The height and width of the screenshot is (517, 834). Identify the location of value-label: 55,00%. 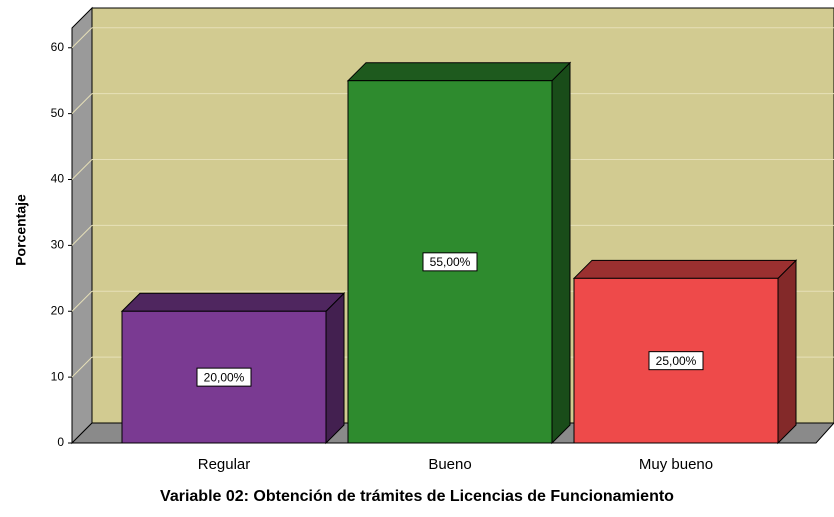
(450, 262).